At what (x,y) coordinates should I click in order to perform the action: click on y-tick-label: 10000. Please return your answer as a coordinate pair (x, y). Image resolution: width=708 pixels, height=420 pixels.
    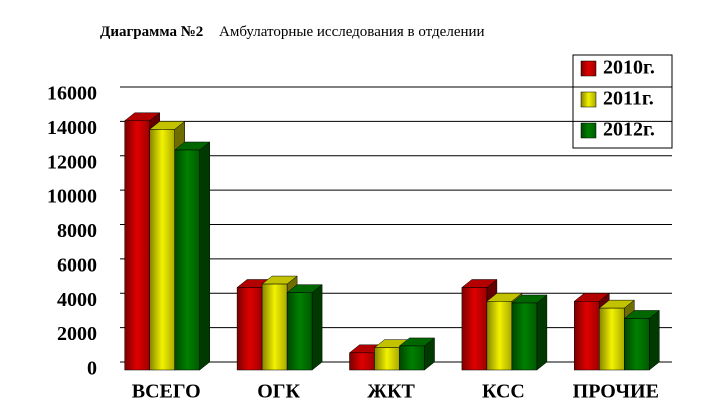
    Looking at the image, I should click on (72, 197).